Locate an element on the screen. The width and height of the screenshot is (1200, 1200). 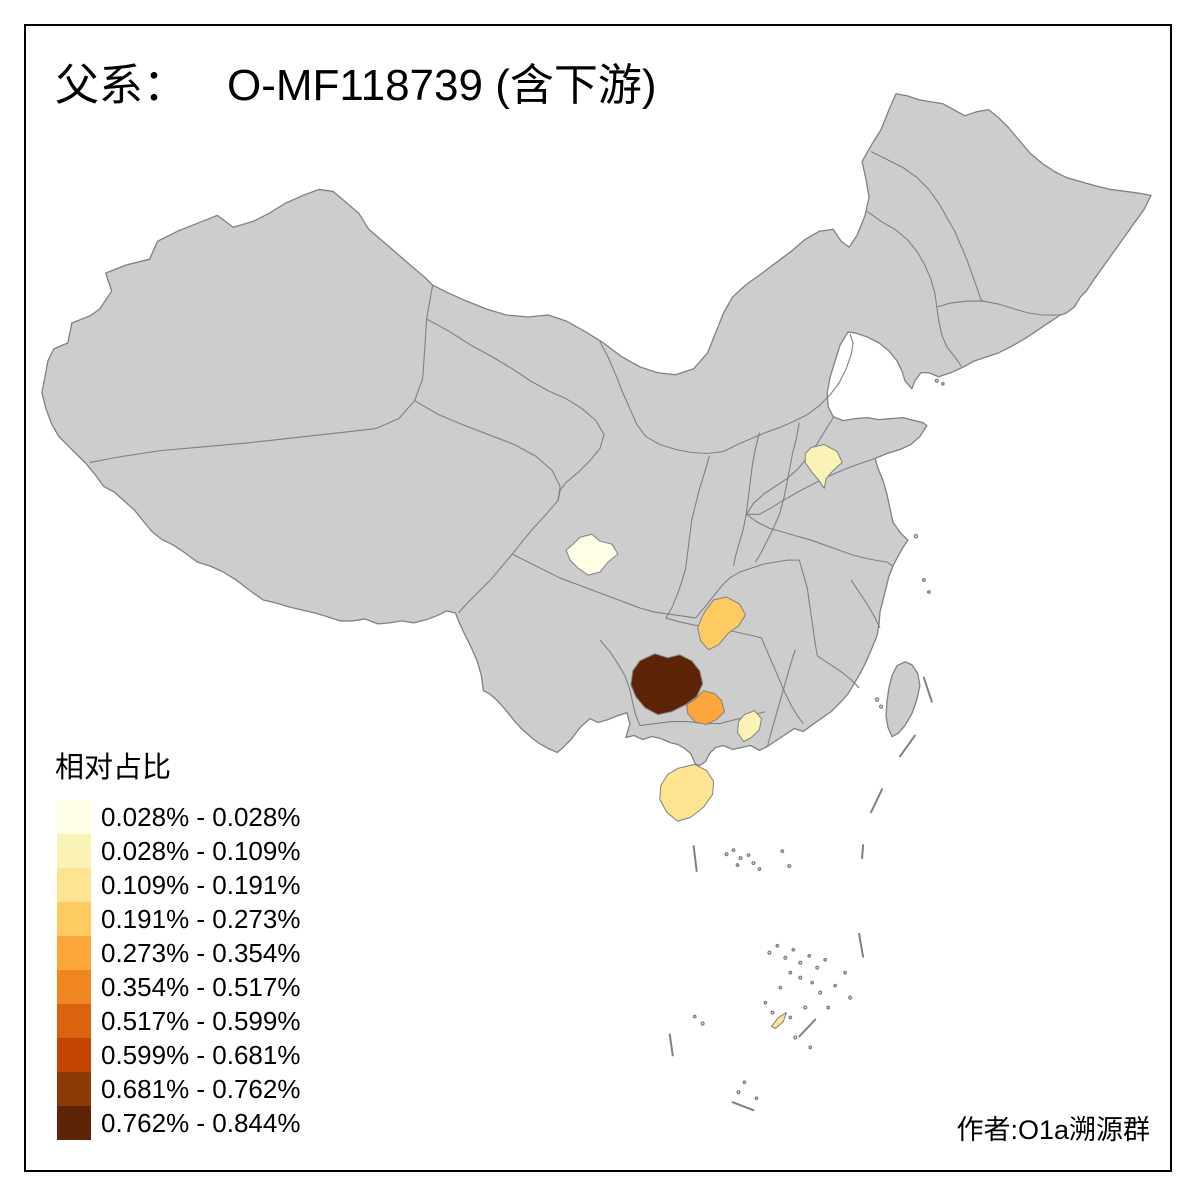
region-north-guizhou-area is located at coordinates (721, 623).